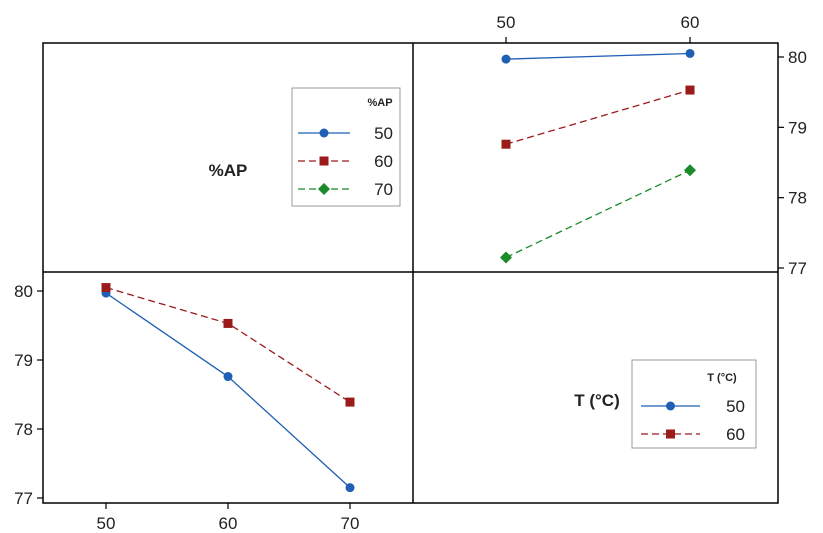 The image size is (823, 533). Describe the element at coordinates (228, 523) in the screenshot. I see `x-tick-label-bottom: 60` at that location.